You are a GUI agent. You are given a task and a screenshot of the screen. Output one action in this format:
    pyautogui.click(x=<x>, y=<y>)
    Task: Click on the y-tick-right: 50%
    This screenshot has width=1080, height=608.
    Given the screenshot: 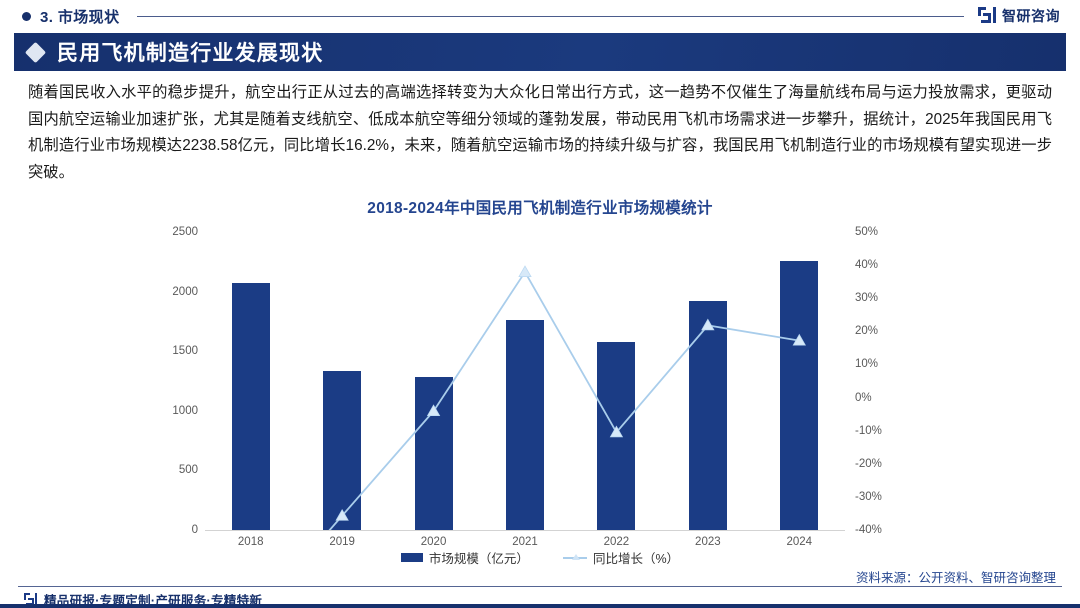 What is the action you would take?
    pyautogui.click(x=867, y=232)
    